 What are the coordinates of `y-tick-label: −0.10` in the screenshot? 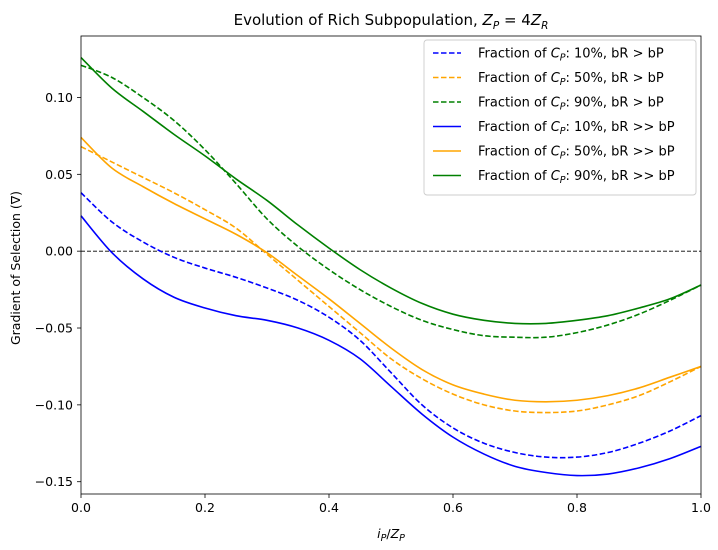 It's located at (54, 404).